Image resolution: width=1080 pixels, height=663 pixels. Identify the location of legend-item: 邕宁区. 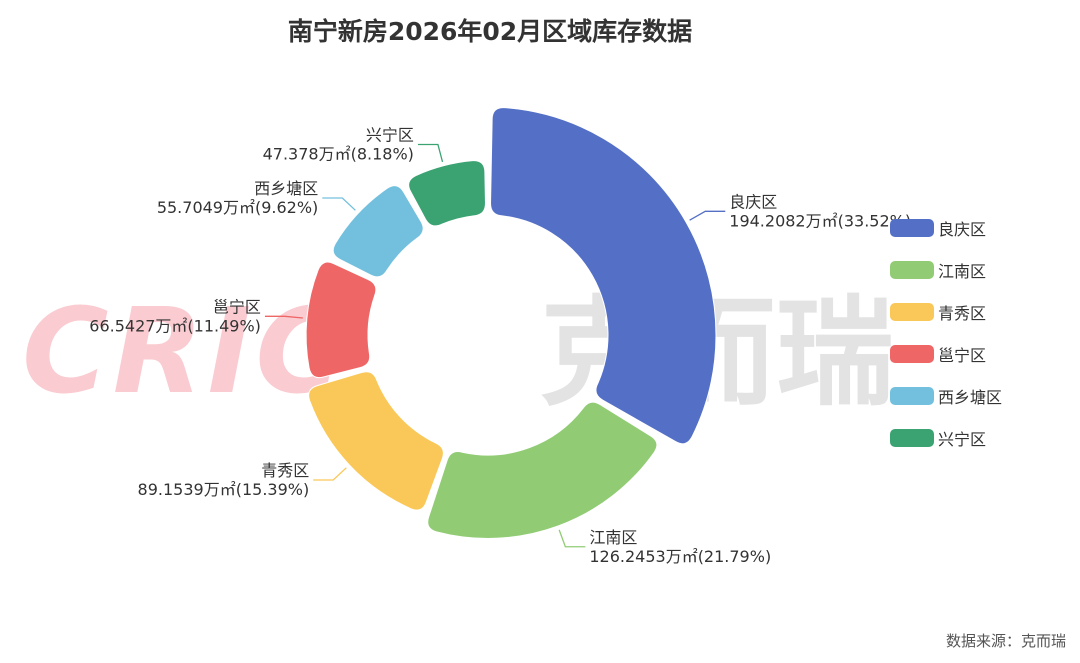
(938, 354).